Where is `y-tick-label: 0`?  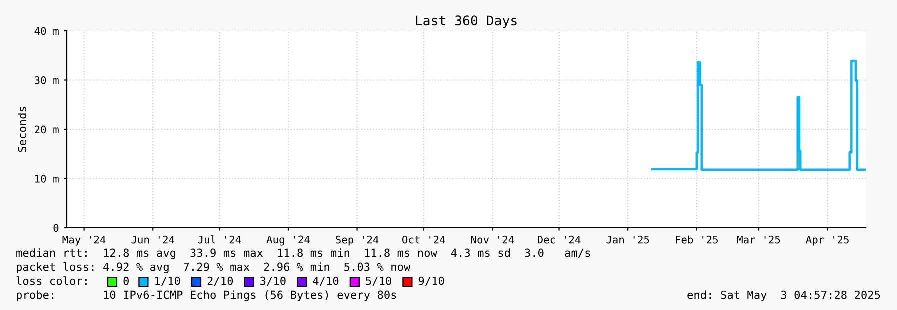 y-tick-label: 0 is located at coordinates (56, 228).